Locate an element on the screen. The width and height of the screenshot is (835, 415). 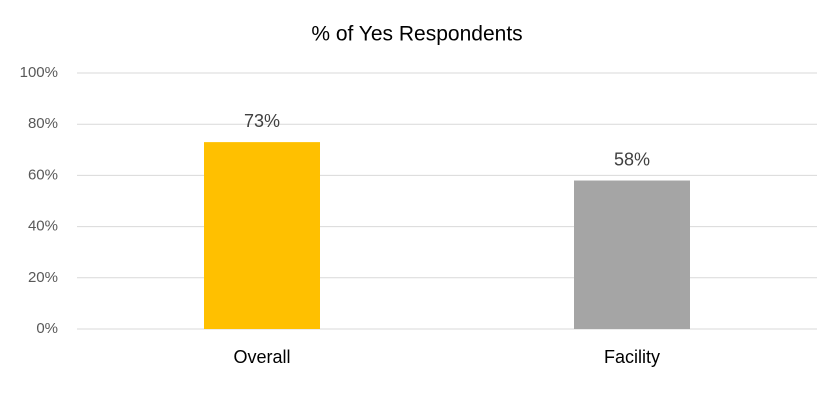
y-tick-label: 60% is located at coordinates (43, 174).